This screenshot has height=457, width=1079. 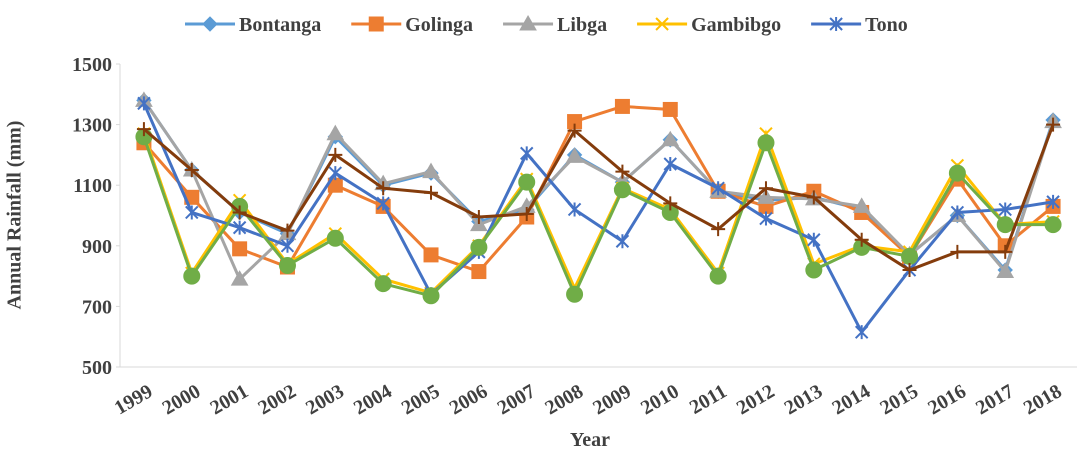 I want to click on x-tick-label: 2015, so click(x=899, y=399).